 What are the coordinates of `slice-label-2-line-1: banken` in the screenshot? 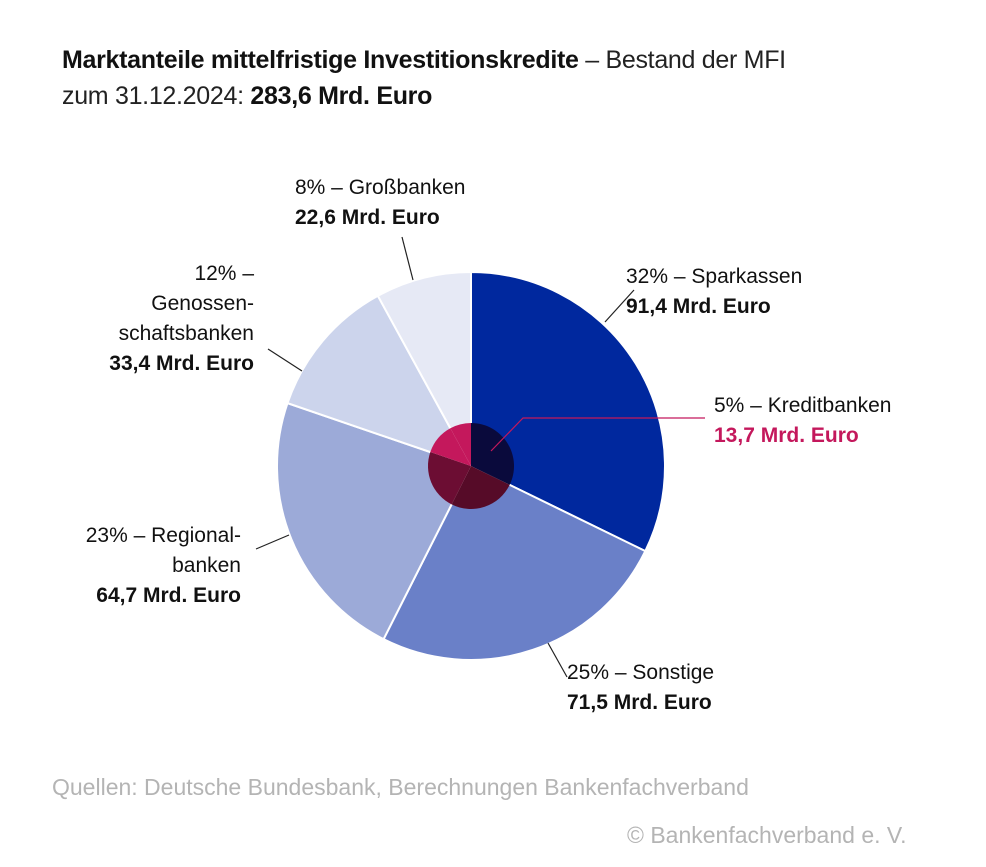 It's located at (206, 565).